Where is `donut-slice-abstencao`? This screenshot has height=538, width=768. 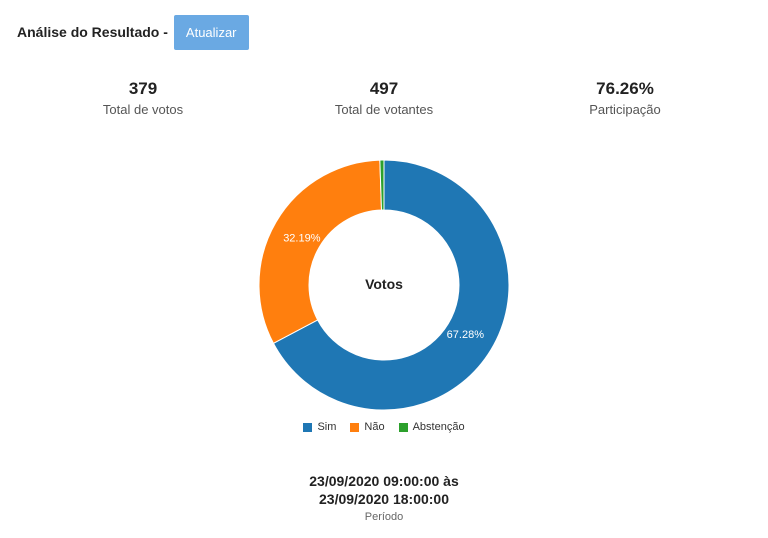
donut-slice-abstencao is located at coordinates (382, 185).